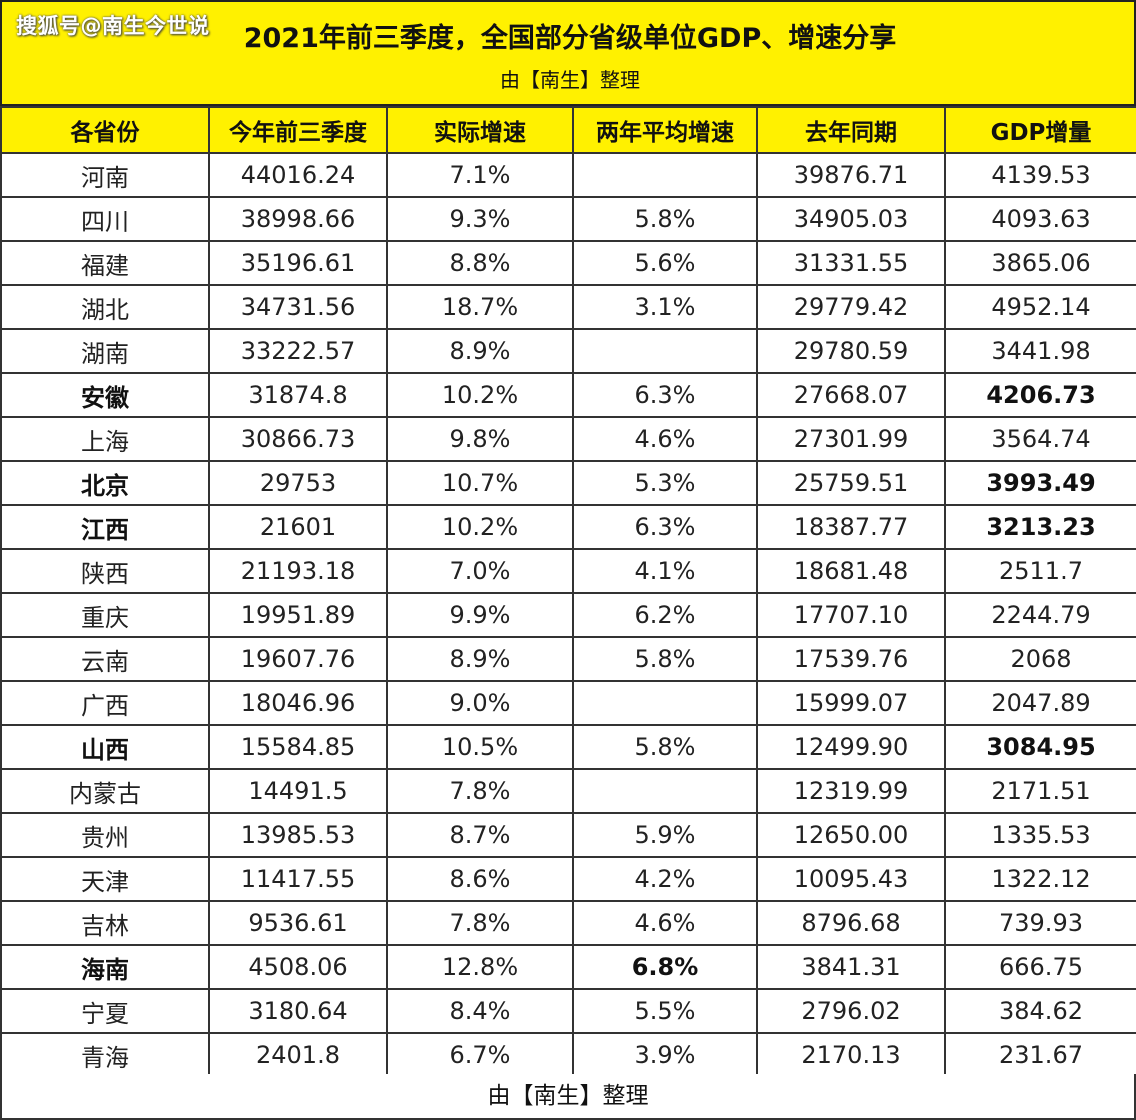  Describe the element at coordinates (665, 439) in the screenshot. I see `cell-two-year-avg: 4.6%` at that location.